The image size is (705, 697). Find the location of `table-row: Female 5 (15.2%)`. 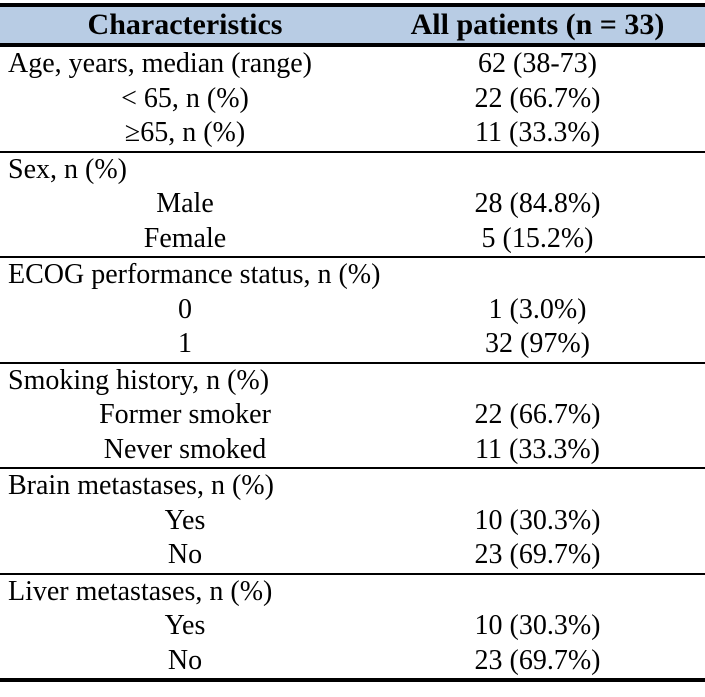

table-row: Female 5 (15.2%) is located at coordinates (352, 239).